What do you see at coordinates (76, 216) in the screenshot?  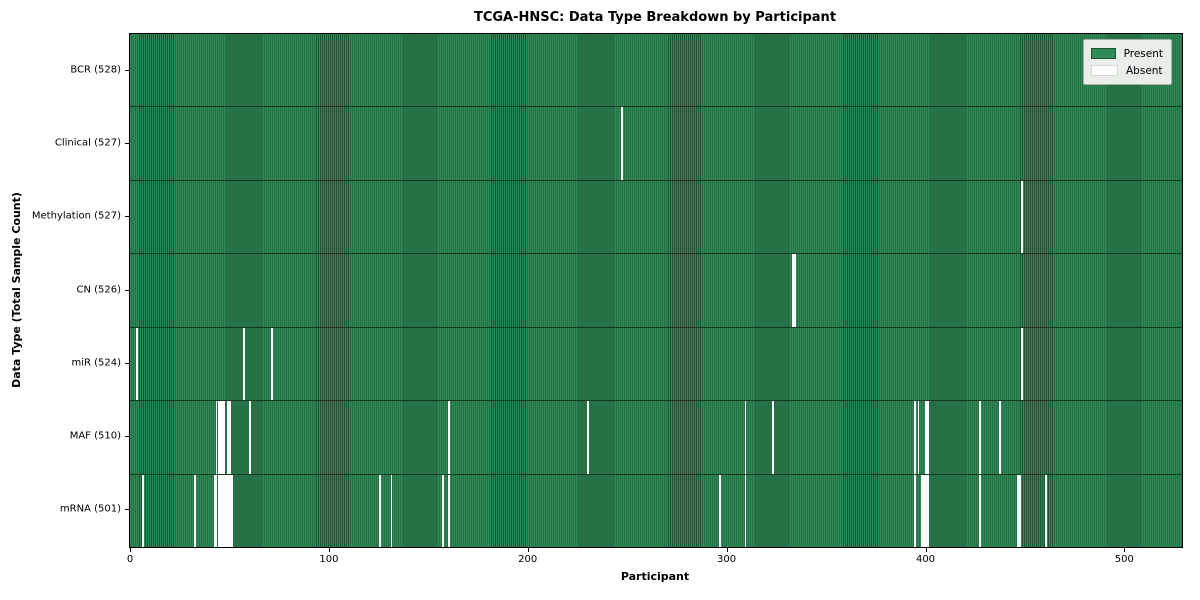 I see `y-tick-label-Methylation: Methylation (527)` at bounding box center [76, 216].